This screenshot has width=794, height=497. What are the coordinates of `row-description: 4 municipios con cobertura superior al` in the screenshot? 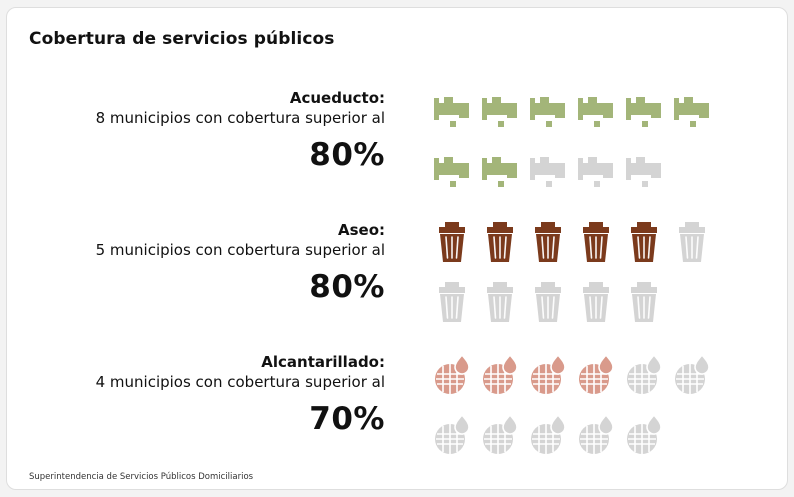 It's located at (240, 382).